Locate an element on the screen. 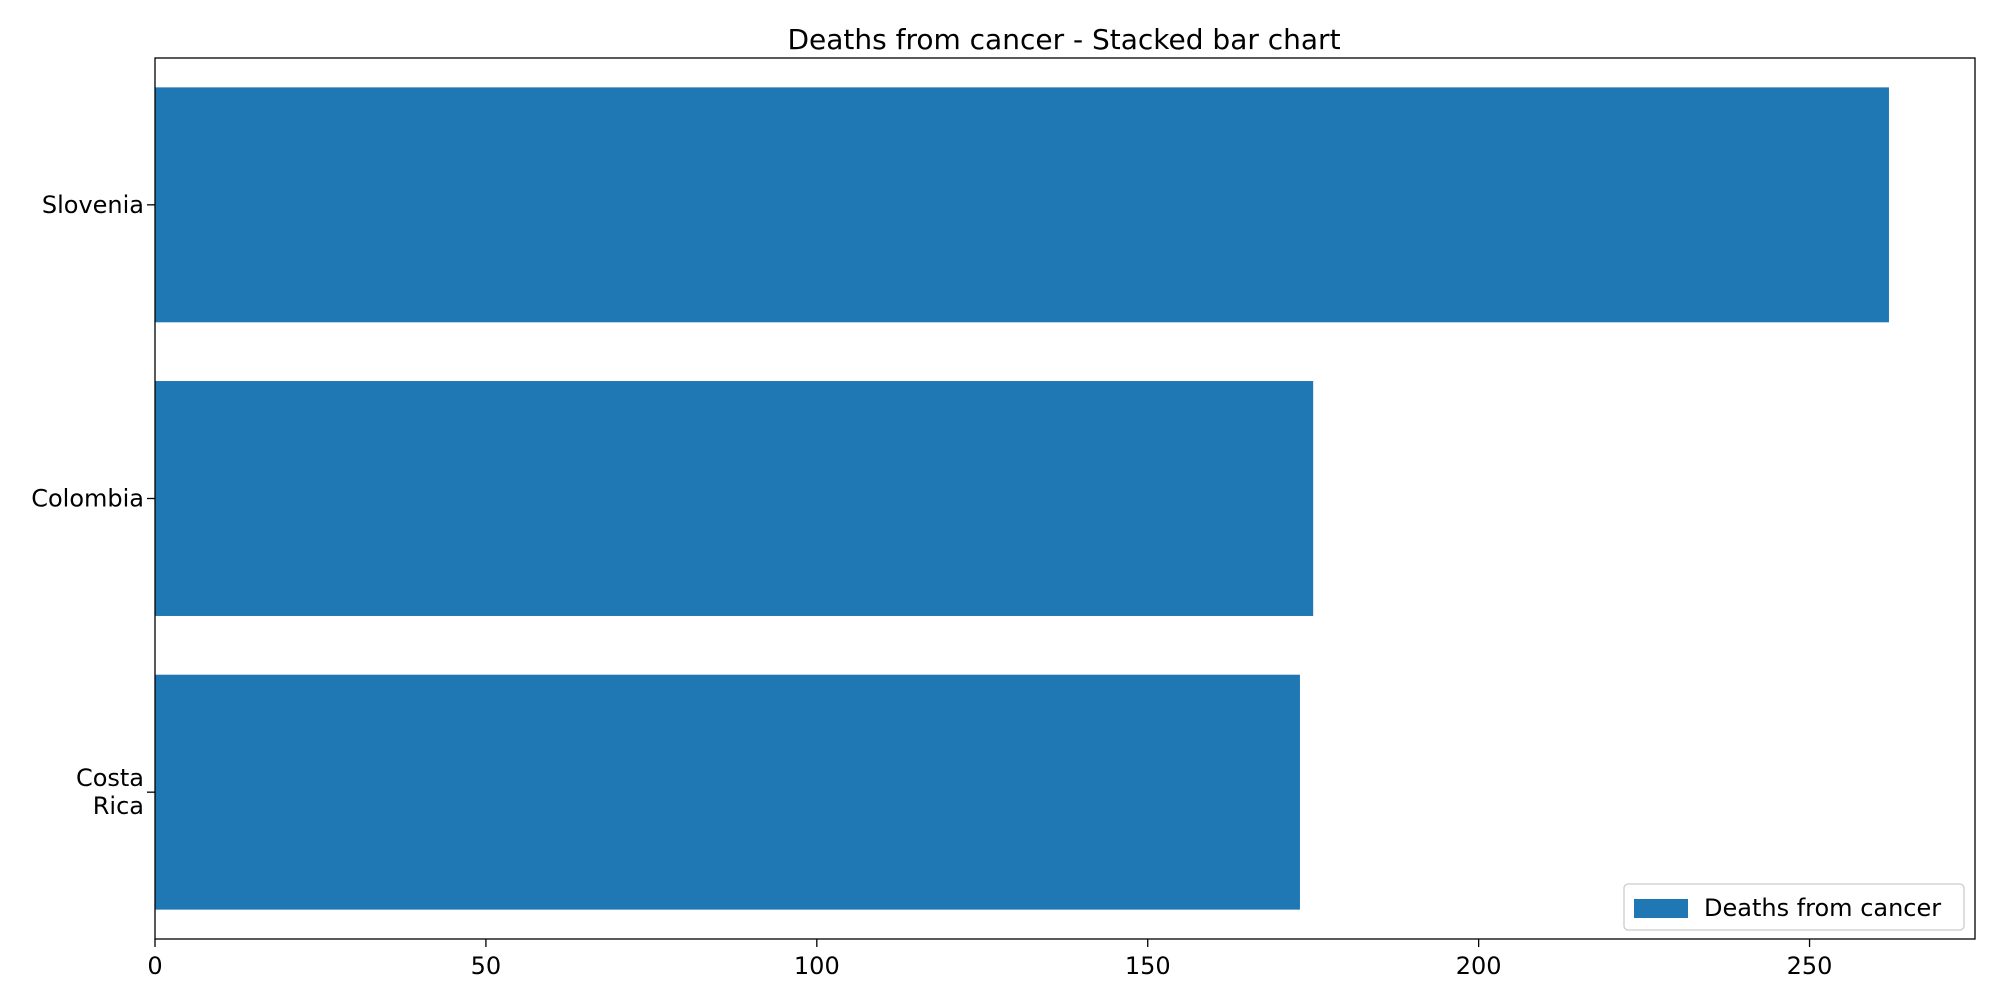 The height and width of the screenshot is (1000, 2000). x-tick-label: 0 is located at coordinates (154, 966).